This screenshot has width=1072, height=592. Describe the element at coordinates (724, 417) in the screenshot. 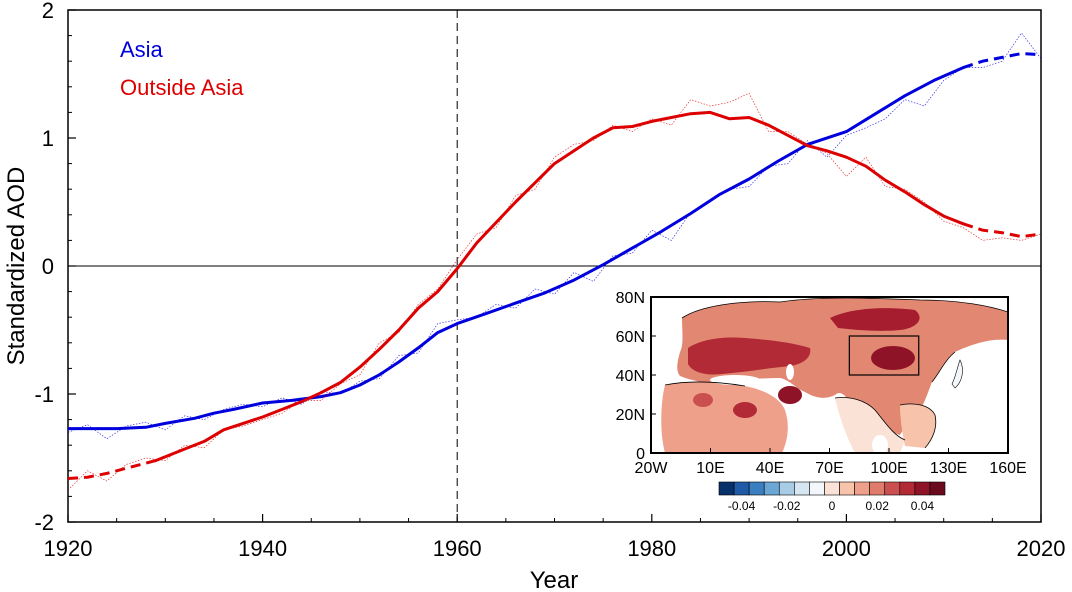

I see `africa-landmass` at that location.